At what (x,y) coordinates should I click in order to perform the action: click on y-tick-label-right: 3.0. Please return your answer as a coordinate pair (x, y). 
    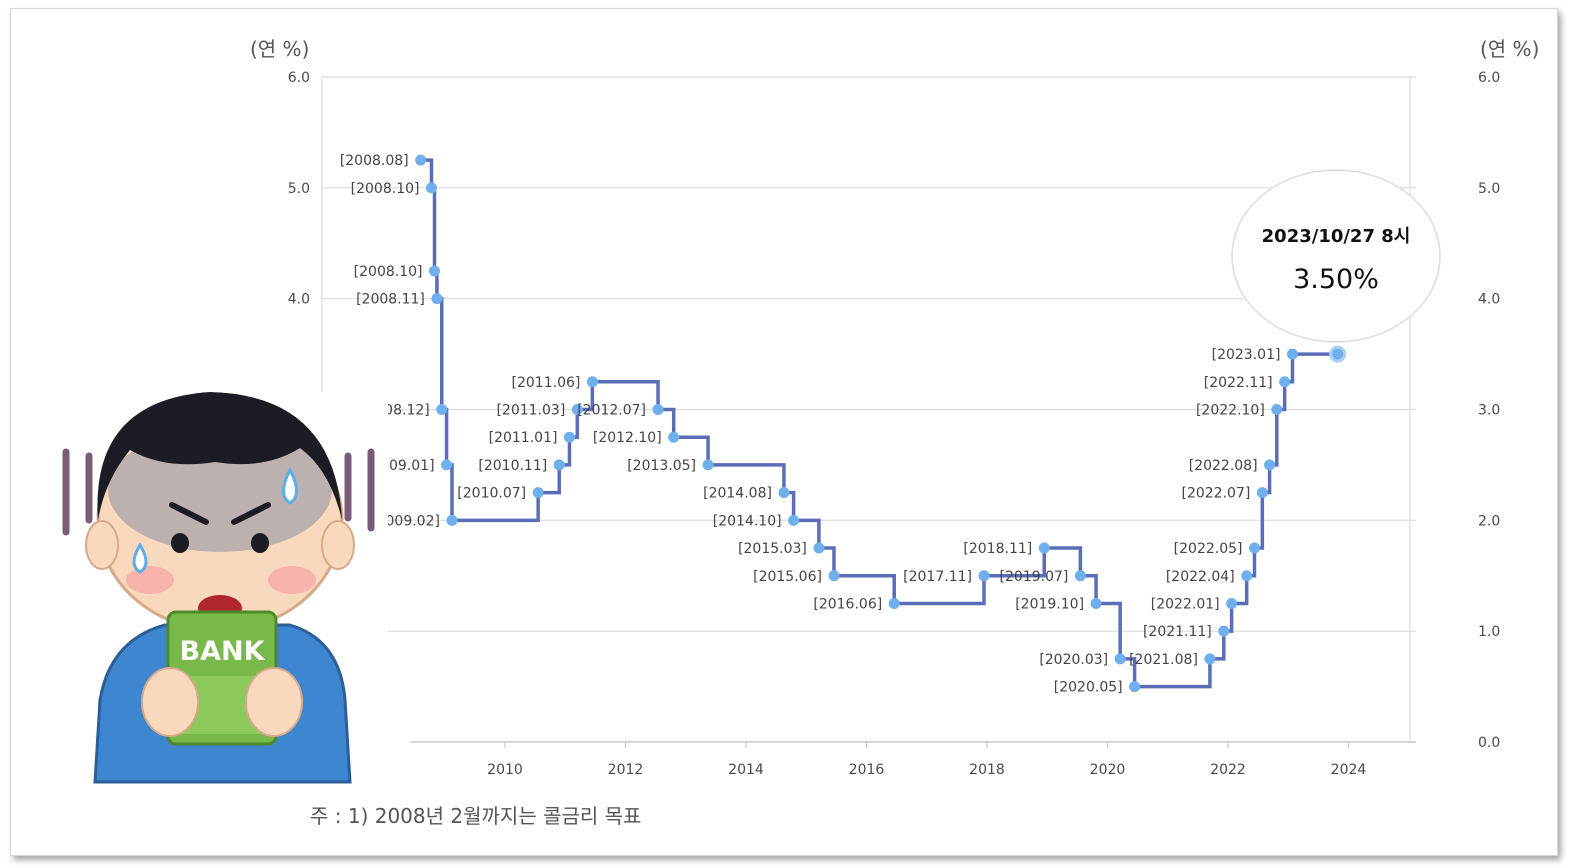
    Looking at the image, I should click on (1489, 411).